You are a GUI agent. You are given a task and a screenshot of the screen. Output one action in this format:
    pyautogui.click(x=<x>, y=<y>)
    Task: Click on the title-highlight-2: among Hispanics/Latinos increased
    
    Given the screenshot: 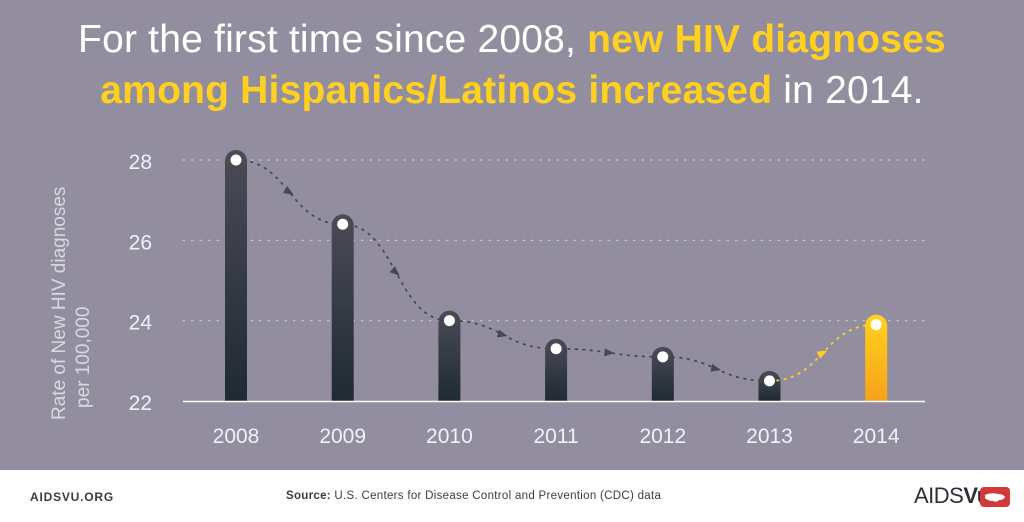 What is the action you would take?
    pyautogui.click(x=436, y=90)
    